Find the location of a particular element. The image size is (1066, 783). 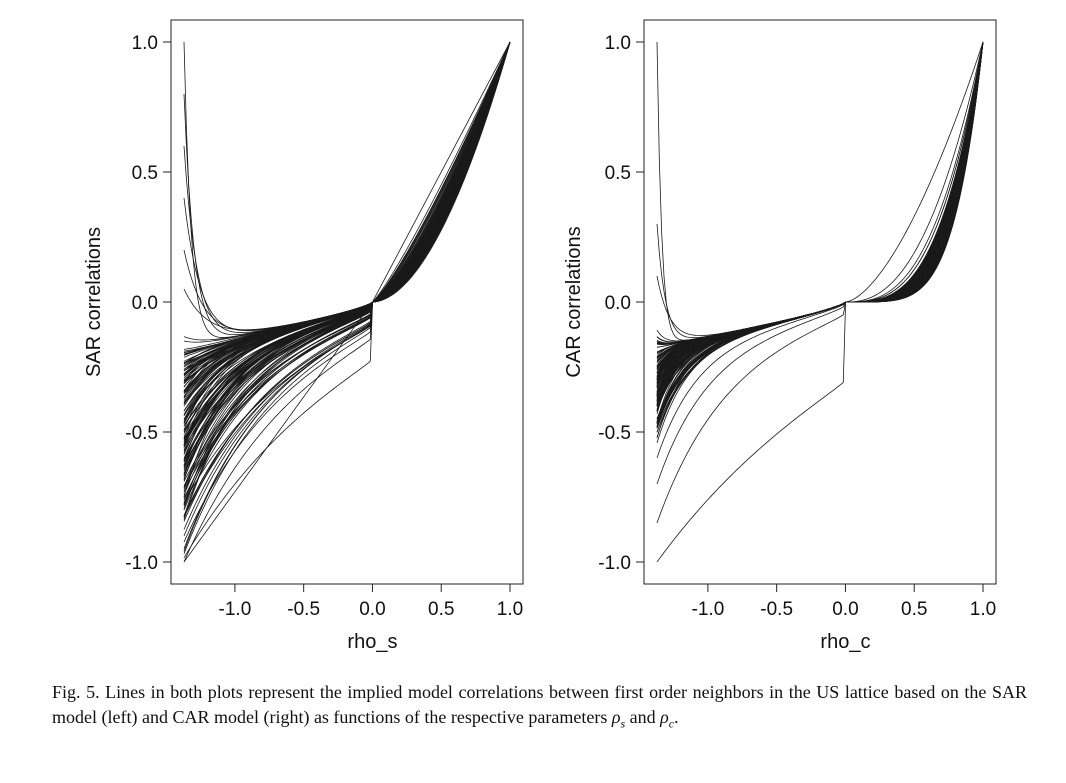

y-tick-label: -0.5 is located at coordinates (141, 433).